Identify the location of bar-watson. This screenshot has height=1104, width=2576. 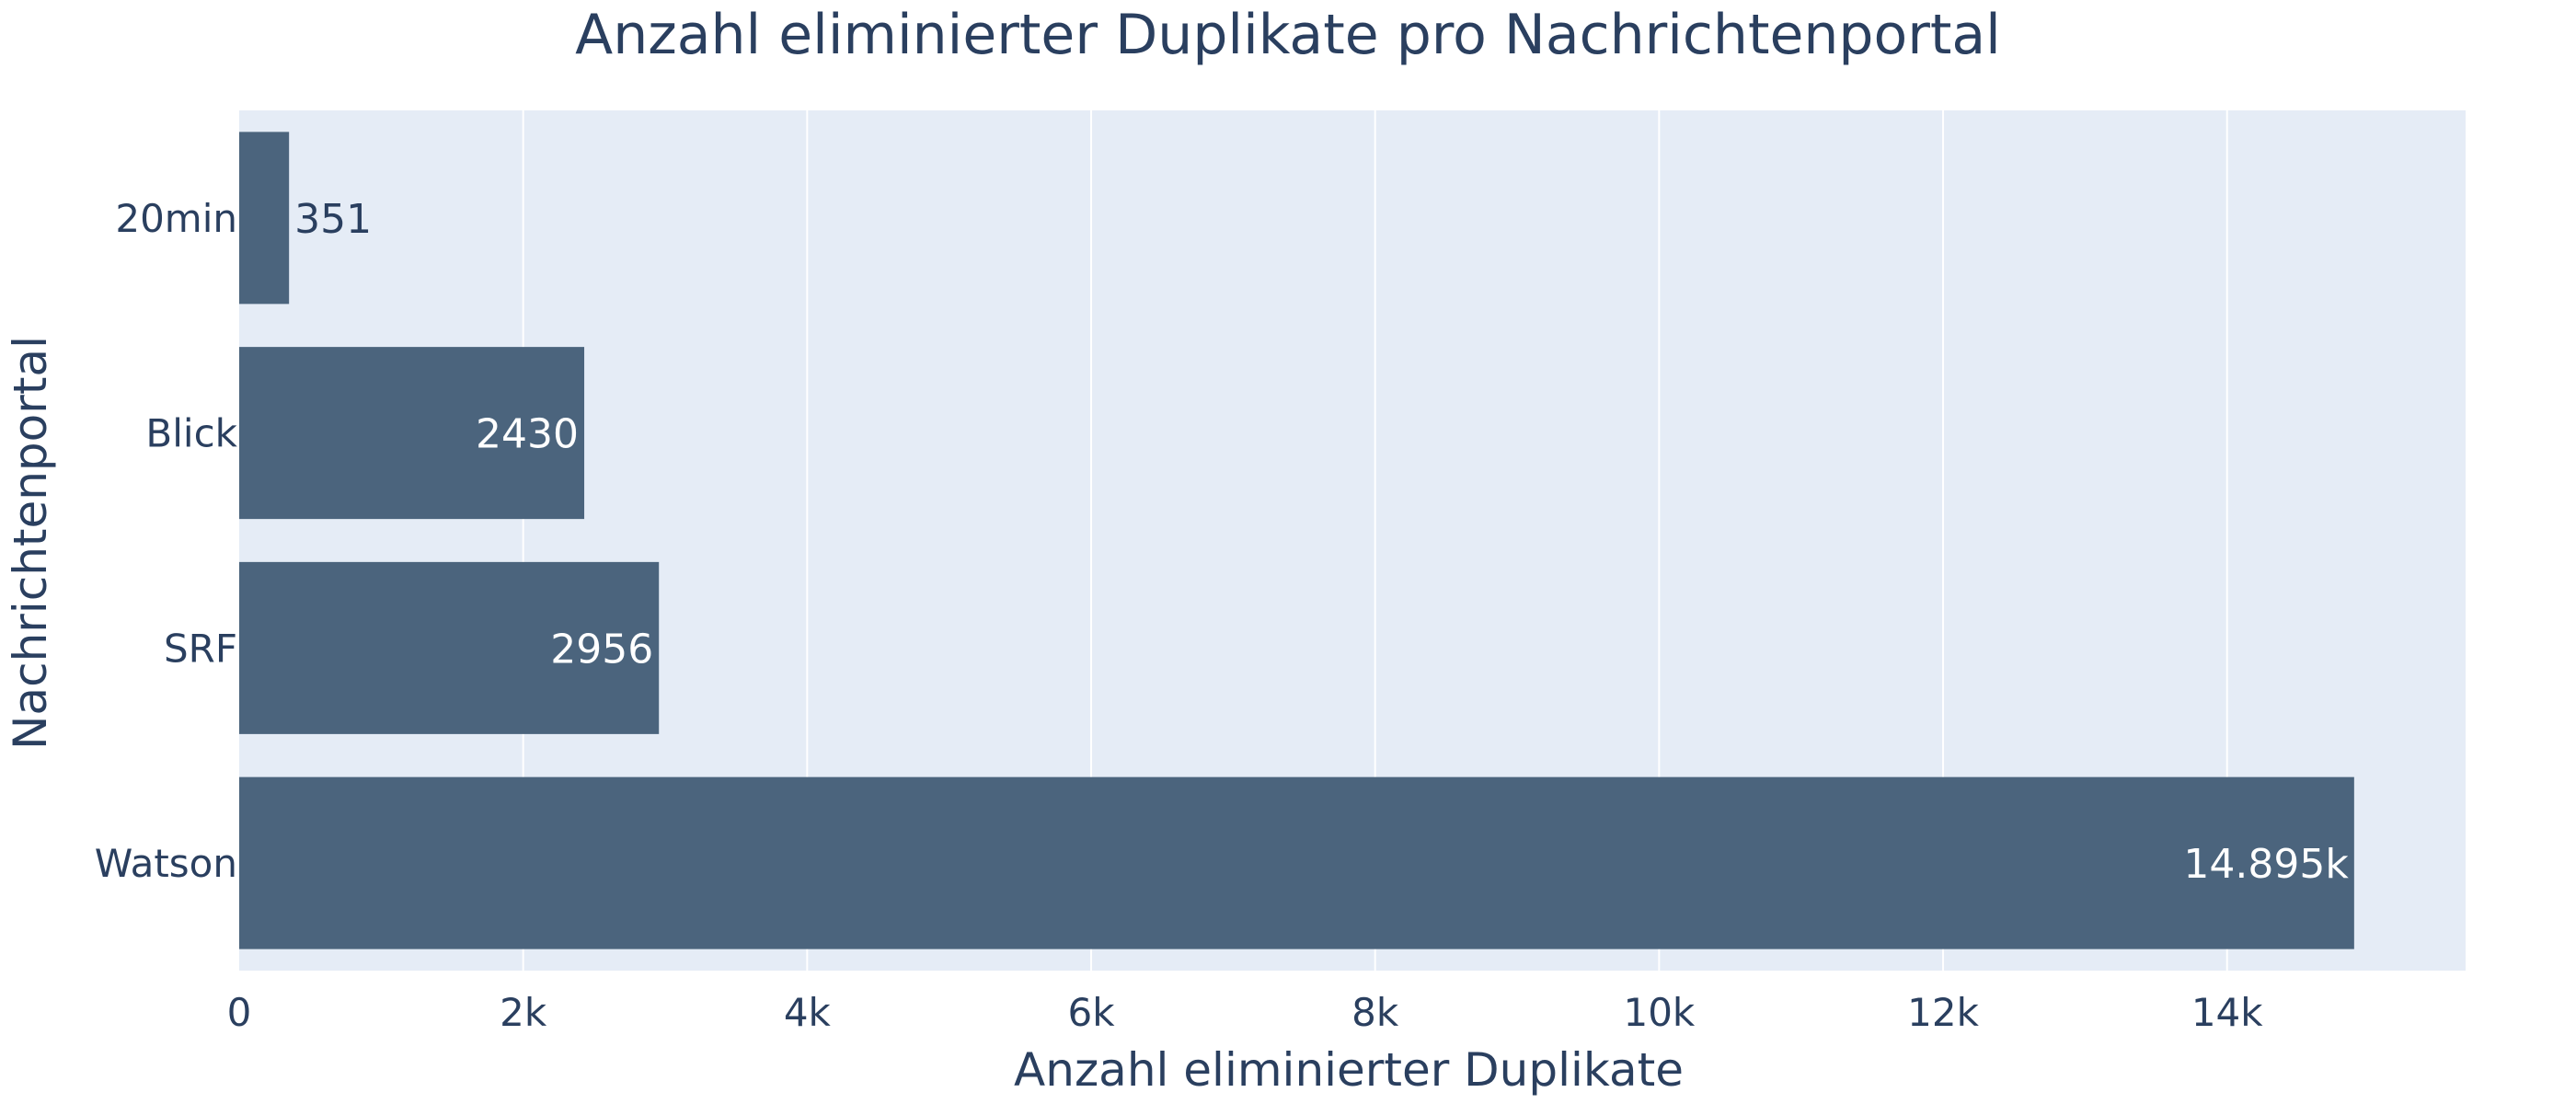
(1296, 862).